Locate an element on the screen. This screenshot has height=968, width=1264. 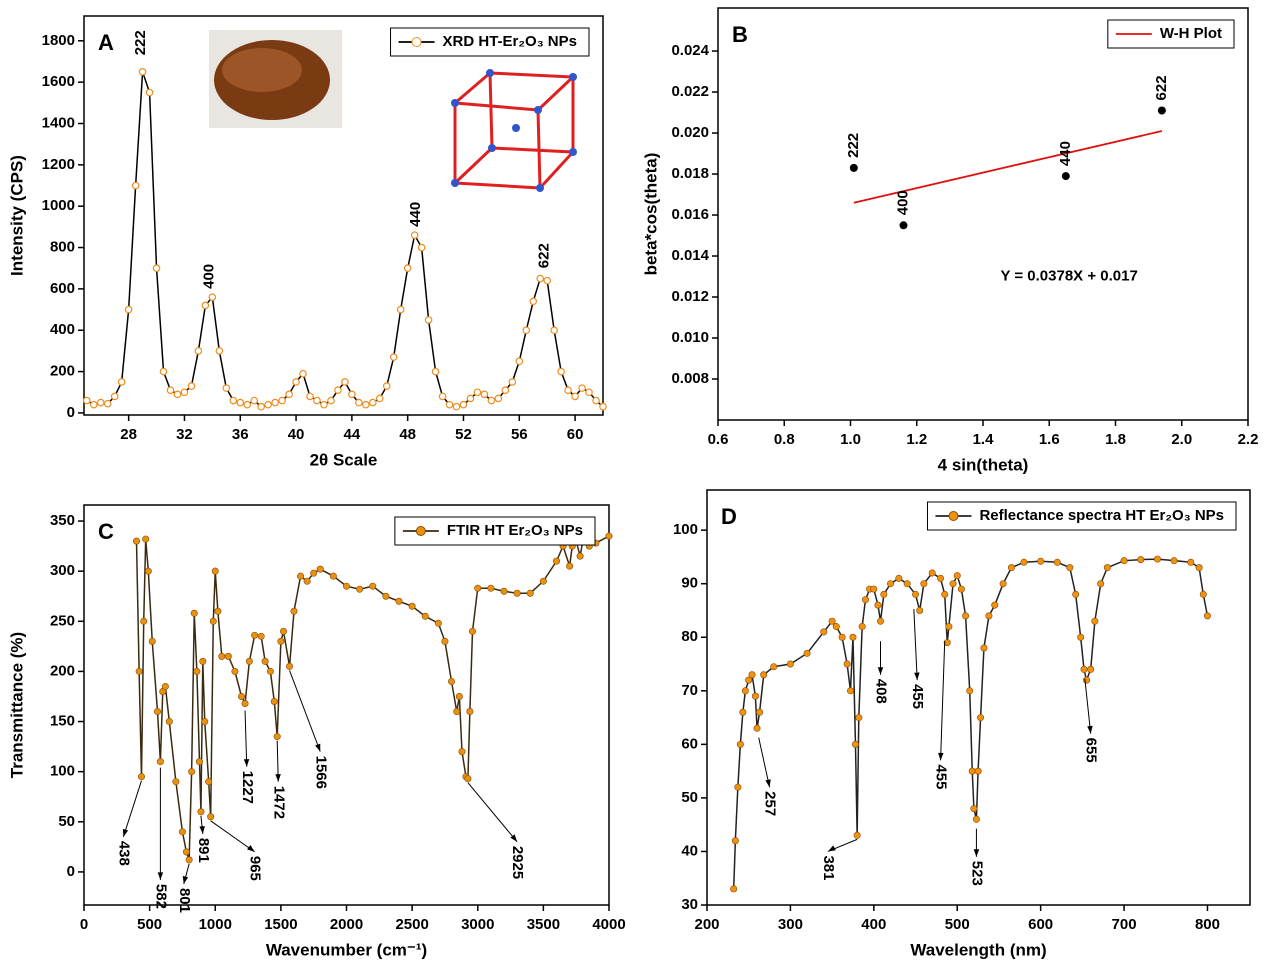
y-tick-label: 200 is located at coordinates (62, 371).